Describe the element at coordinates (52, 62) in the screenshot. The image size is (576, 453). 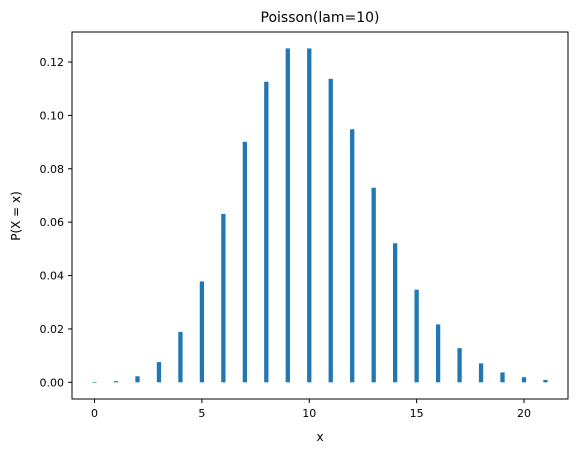
I see `y-tick-label-0.12: 0.12` at that location.